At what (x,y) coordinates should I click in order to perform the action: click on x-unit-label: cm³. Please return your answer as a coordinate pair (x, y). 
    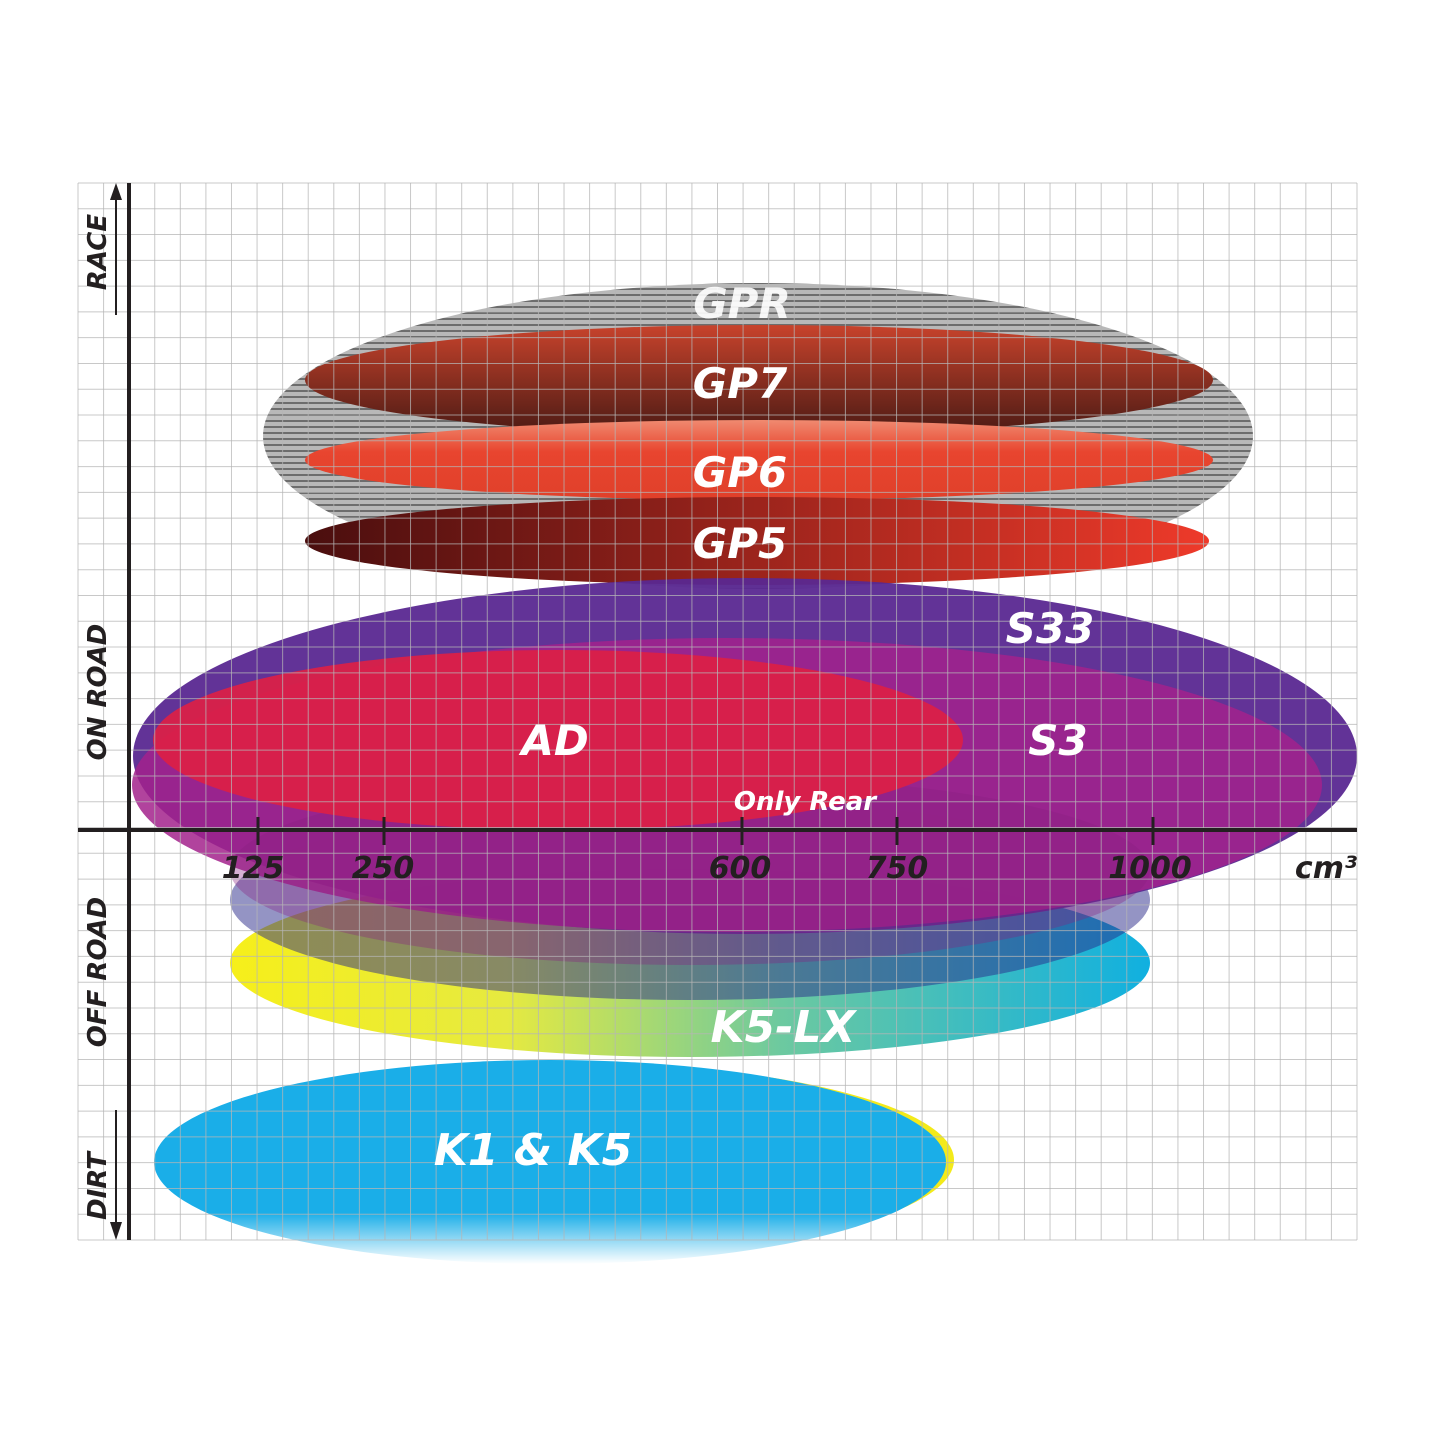
    Looking at the image, I should click on (1326, 868).